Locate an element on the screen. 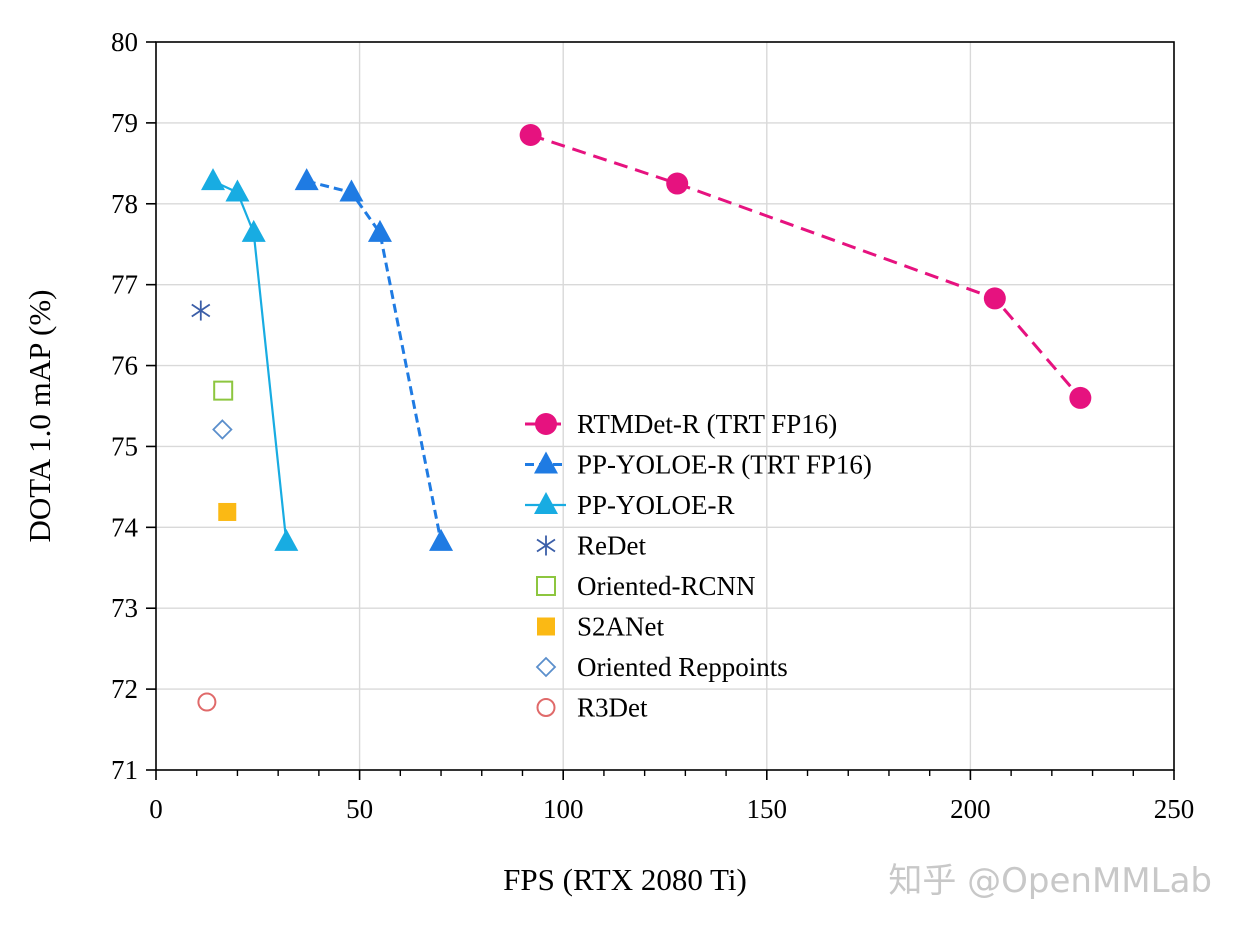 Image resolution: width=1243 pixels, height=933 pixels. series-s2anet is located at coordinates (227, 511).